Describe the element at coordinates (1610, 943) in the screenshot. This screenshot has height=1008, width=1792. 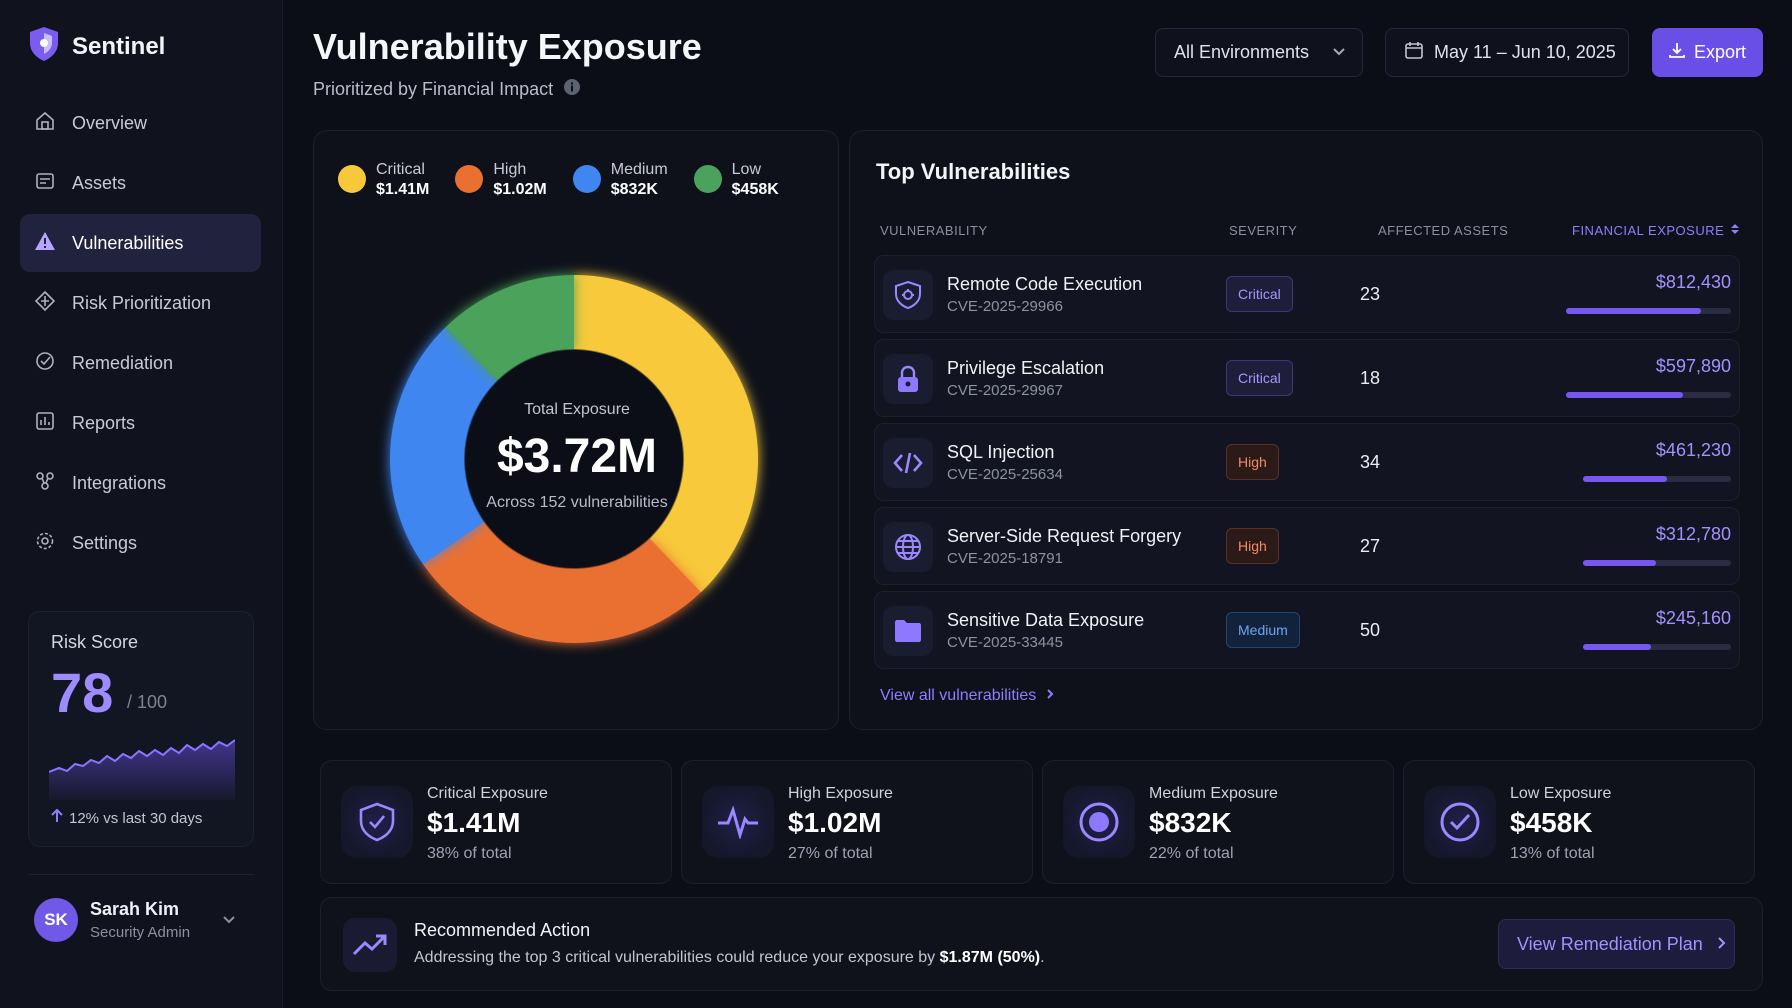
I see `button-label: View Remediation Plan` at that location.